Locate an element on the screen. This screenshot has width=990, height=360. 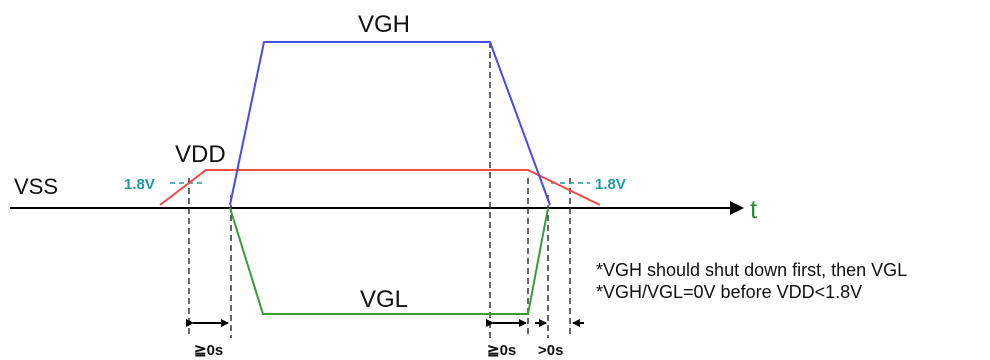
timing-label-3: >0s is located at coordinates (550, 350).